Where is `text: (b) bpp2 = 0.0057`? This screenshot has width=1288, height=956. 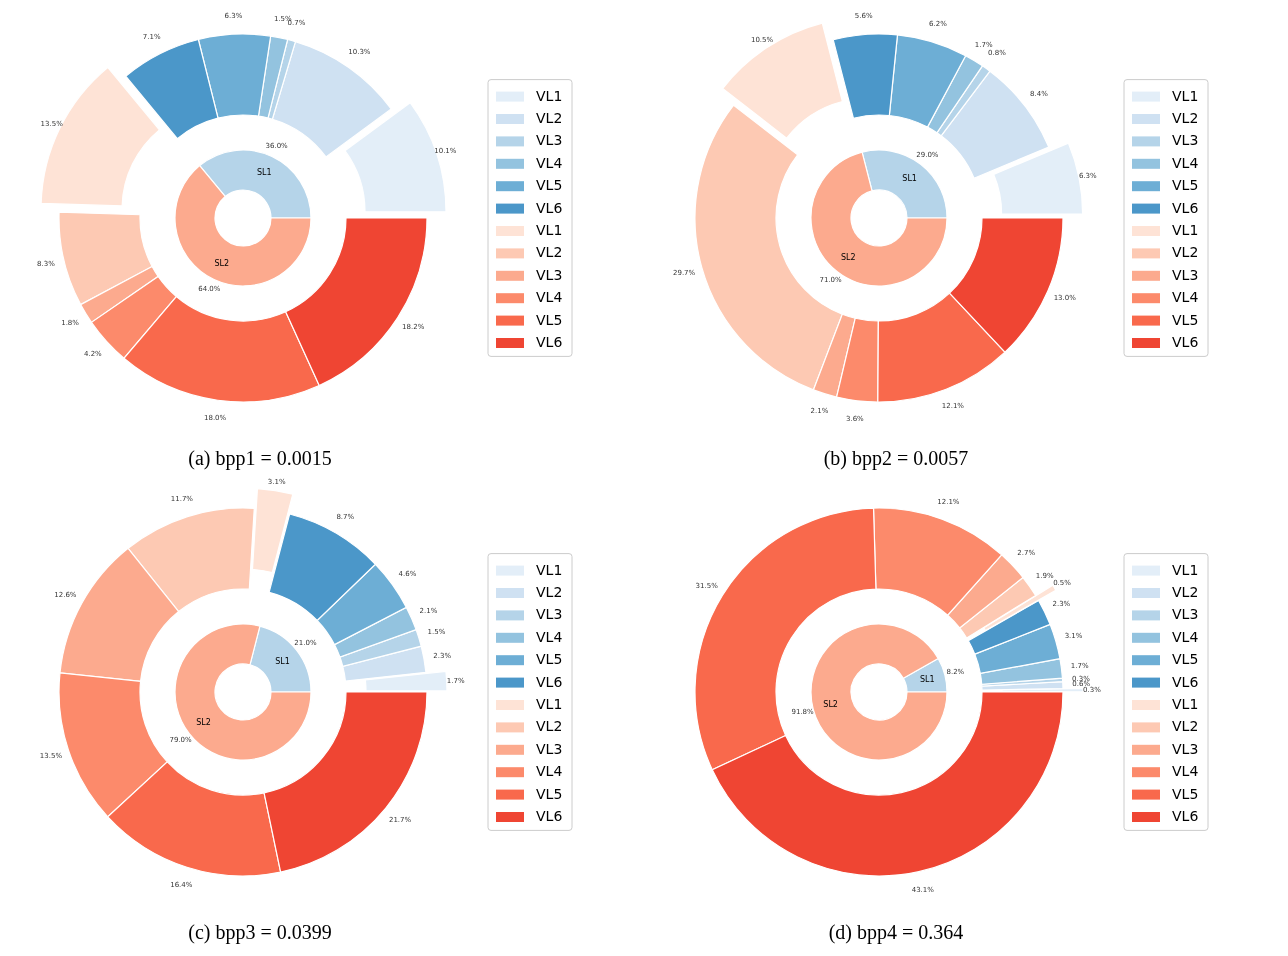 text: (b) bpp2 = 0.0057 is located at coordinates (896, 458).